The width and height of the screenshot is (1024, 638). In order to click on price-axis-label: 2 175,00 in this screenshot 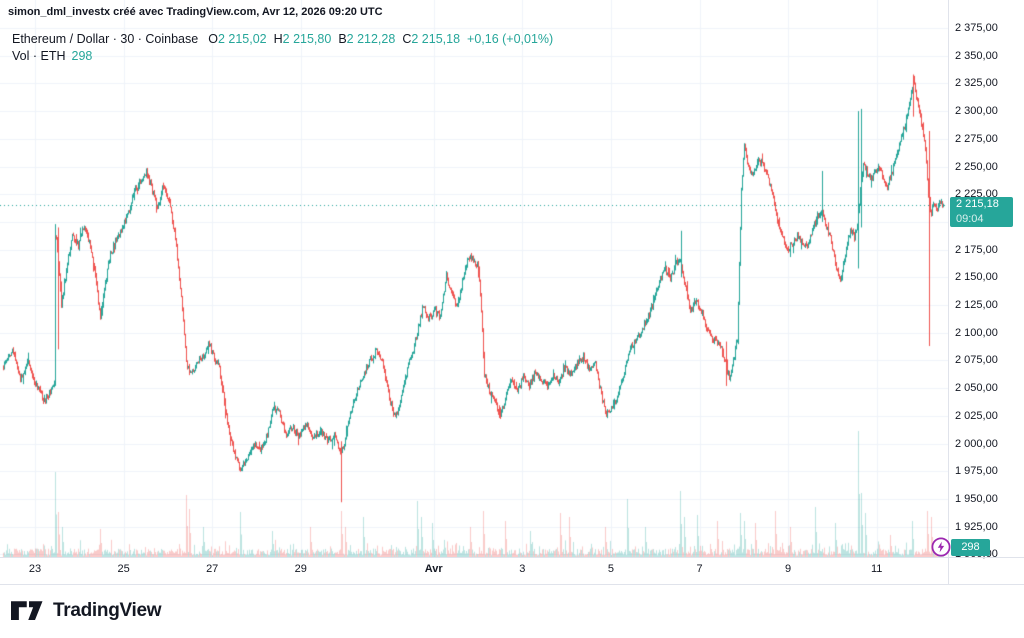, I will do `click(976, 249)`.